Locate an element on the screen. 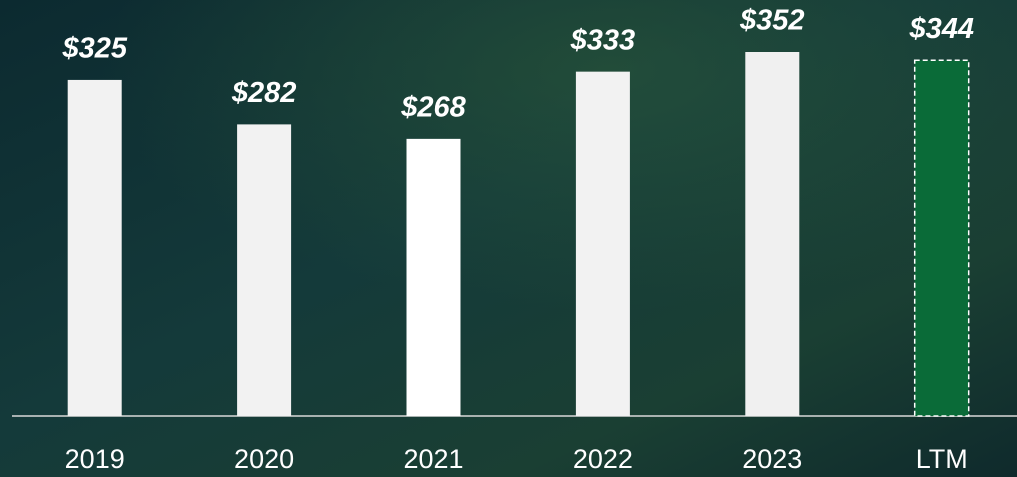 The height and width of the screenshot is (477, 1017). value-label: $352 is located at coordinates (772, 21).